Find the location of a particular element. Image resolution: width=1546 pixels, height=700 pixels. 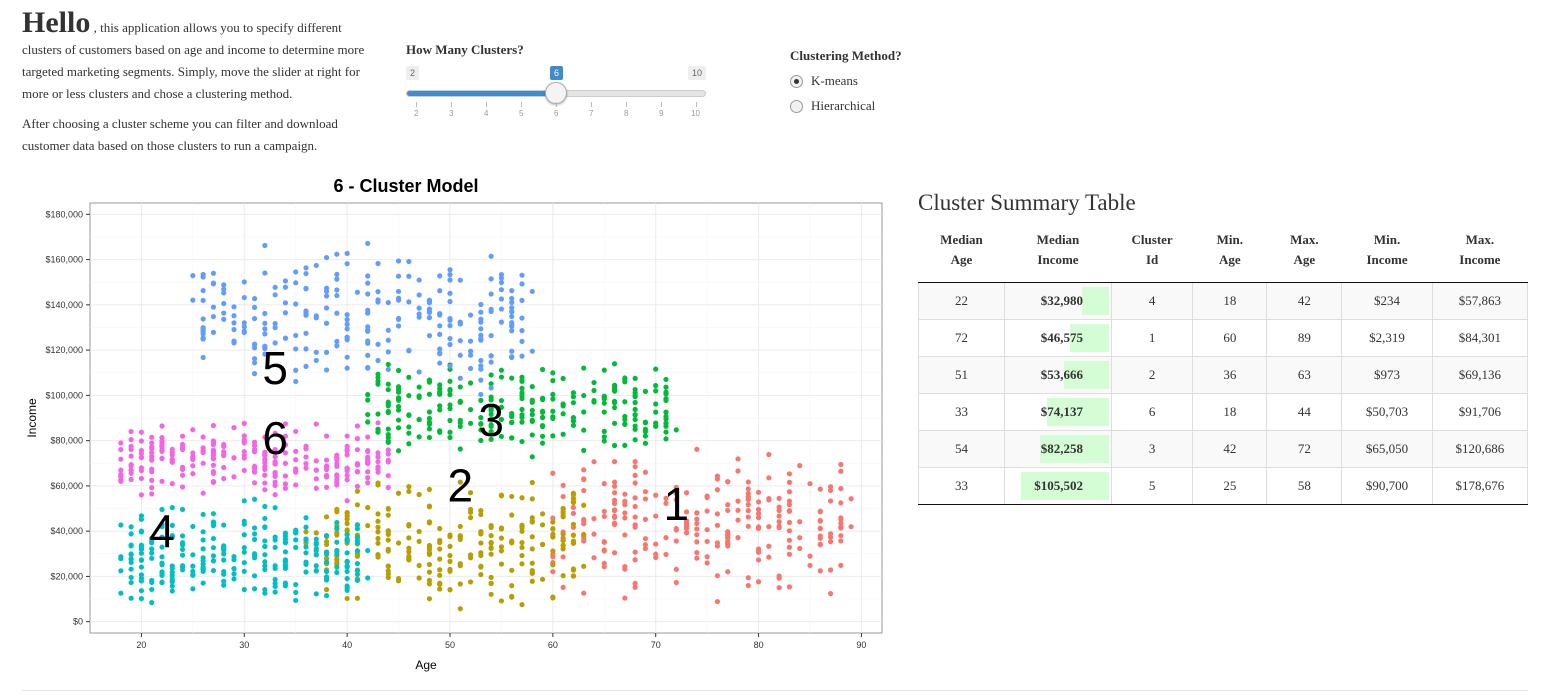

radio-hierarchical-circle is located at coordinates (796, 106).